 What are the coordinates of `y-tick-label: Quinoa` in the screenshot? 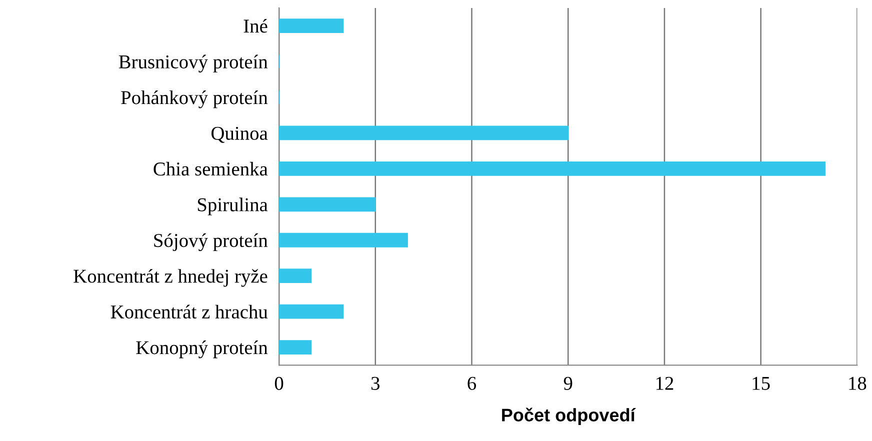 It's located at (239, 134).